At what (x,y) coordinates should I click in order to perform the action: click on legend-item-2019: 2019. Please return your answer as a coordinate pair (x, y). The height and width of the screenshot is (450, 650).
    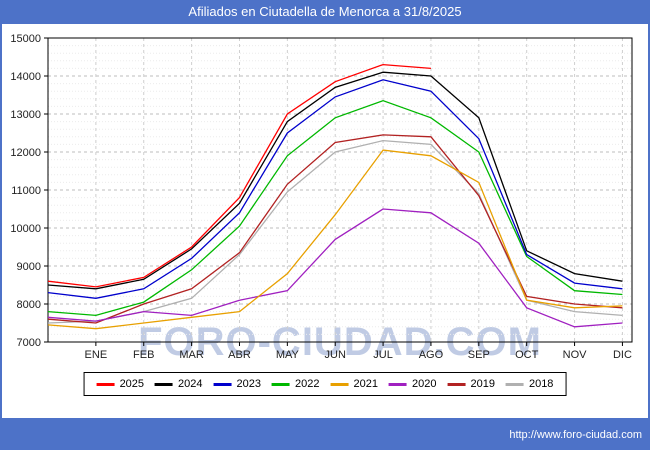
    Looking at the image, I should click on (471, 384).